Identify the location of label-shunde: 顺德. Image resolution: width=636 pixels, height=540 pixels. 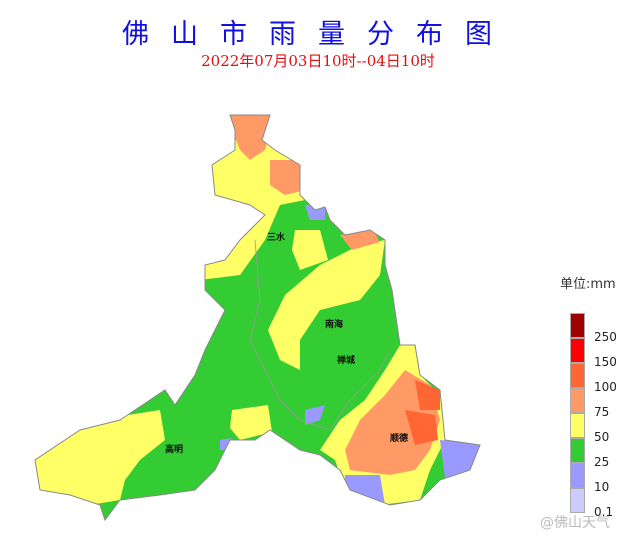
(399, 438).